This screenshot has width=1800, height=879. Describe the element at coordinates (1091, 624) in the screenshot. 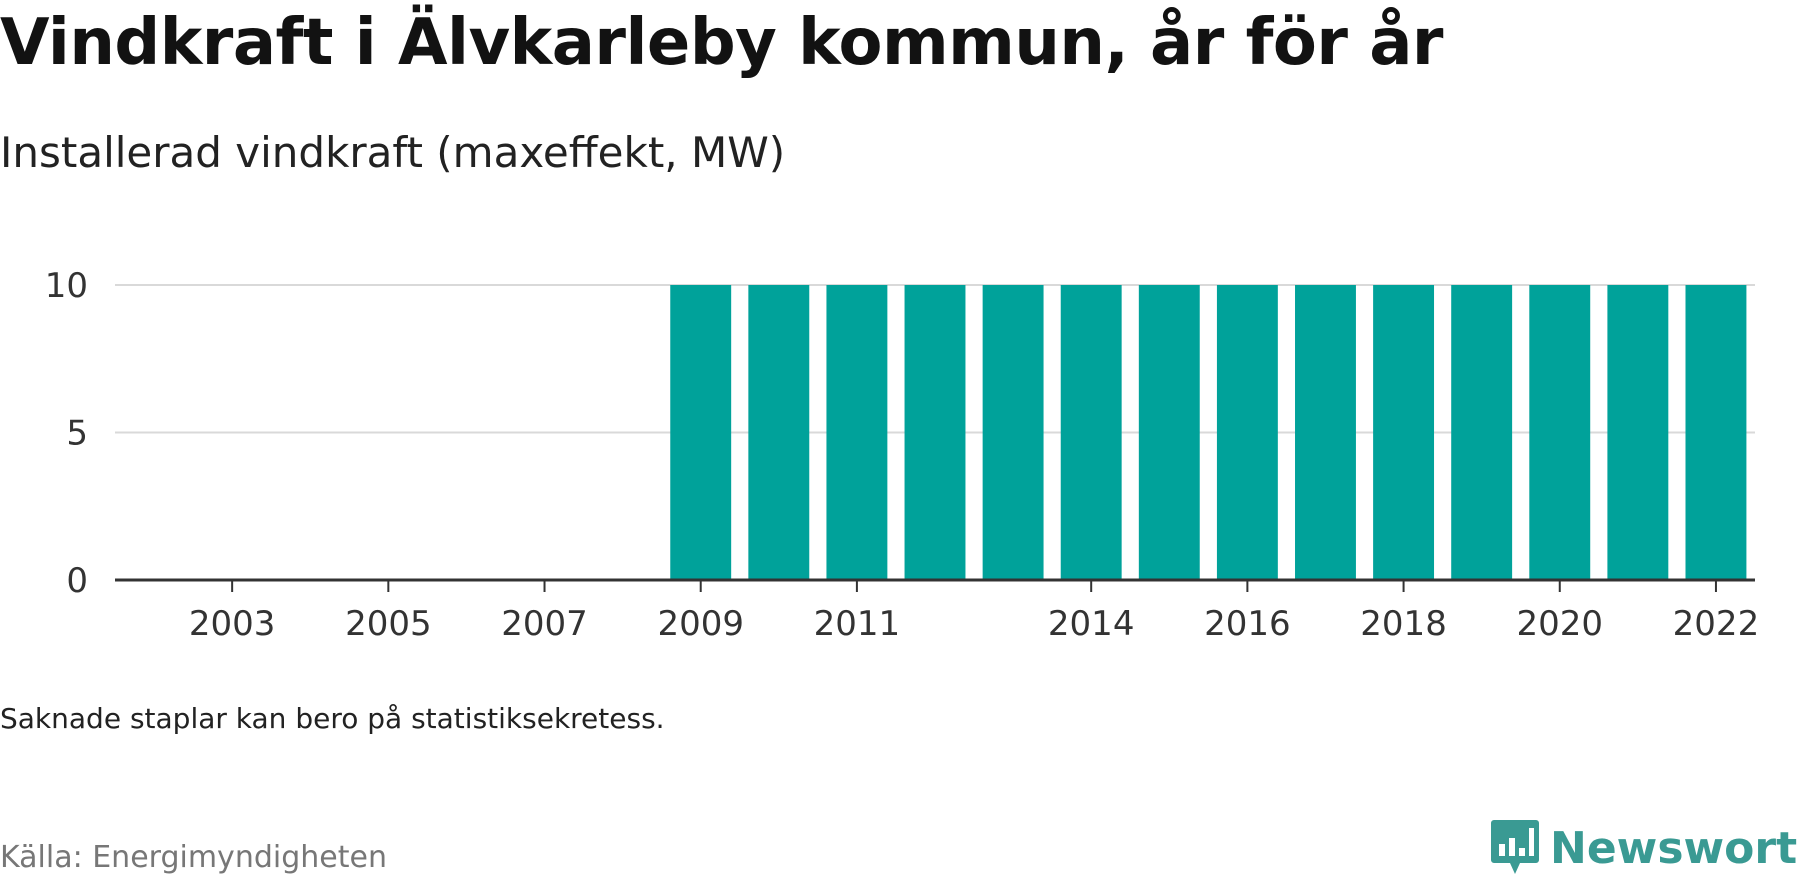

I see `x-tick-label: 2014` at that location.